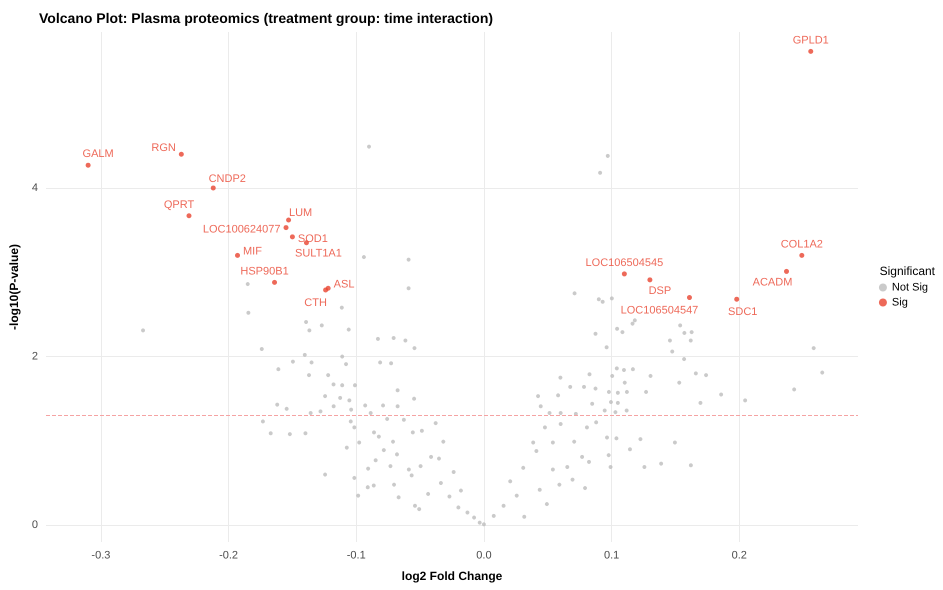 The image size is (943, 590). Describe the element at coordinates (14, 287) in the screenshot. I see `y-axis-title: -log10(P-value)` at that location.